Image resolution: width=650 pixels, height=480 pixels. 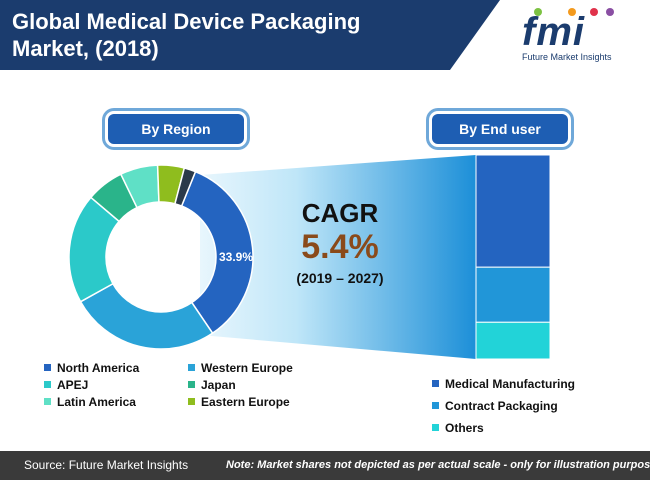 I want to click on by-region-label: By Region, so click(x=176, y=129).